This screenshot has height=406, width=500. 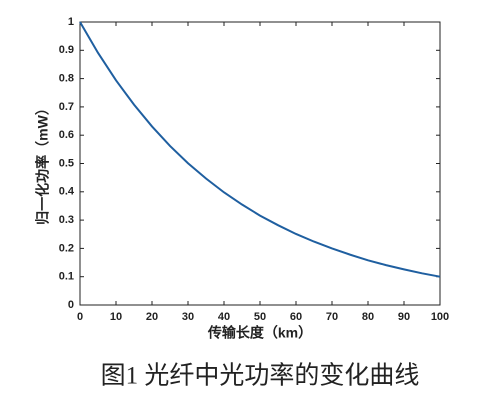 What do you see at coordinates (259, 333) in the screenshot?
I see `x-axis-label: 传输长度（km）` at bounding box center [259, 333].